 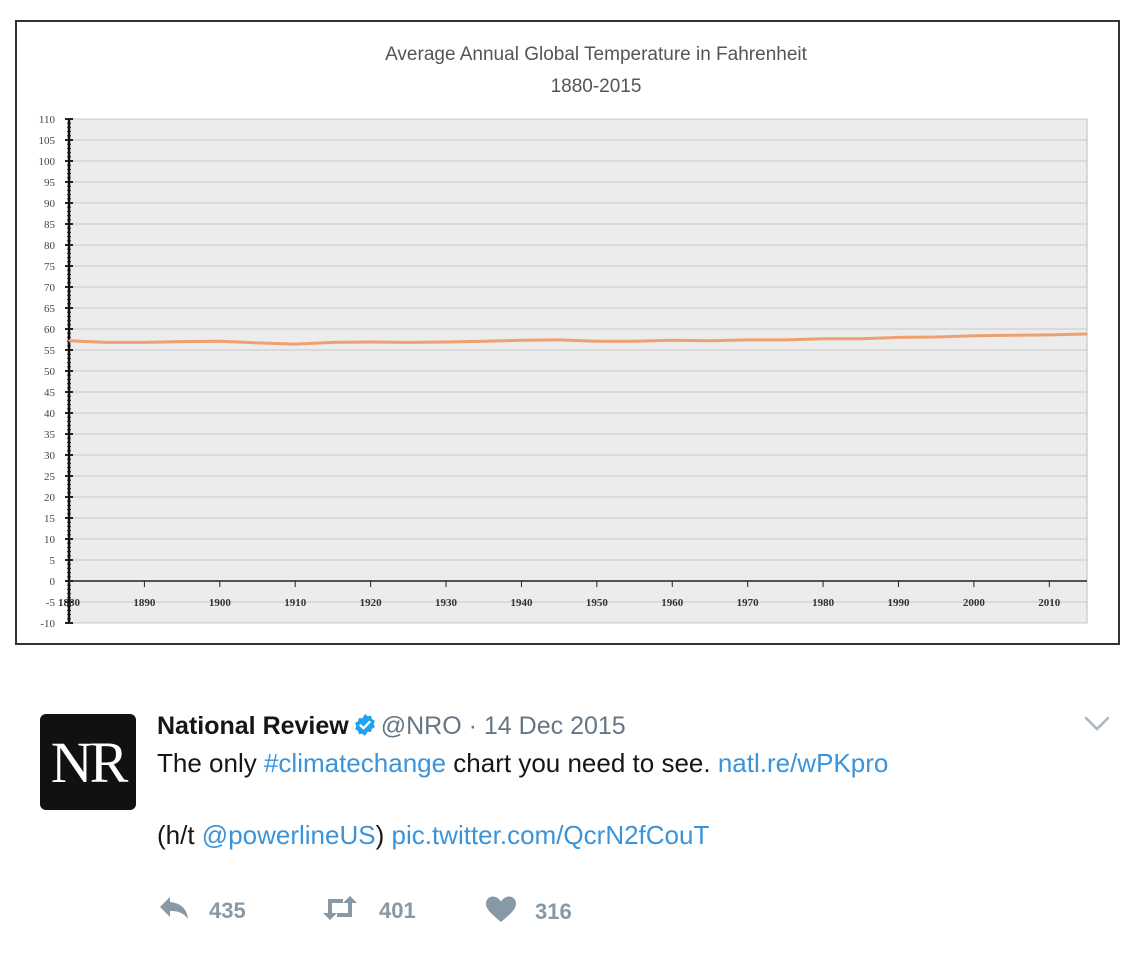 I want to click on x-tick-label: 1940, so click(x=521, y=603).